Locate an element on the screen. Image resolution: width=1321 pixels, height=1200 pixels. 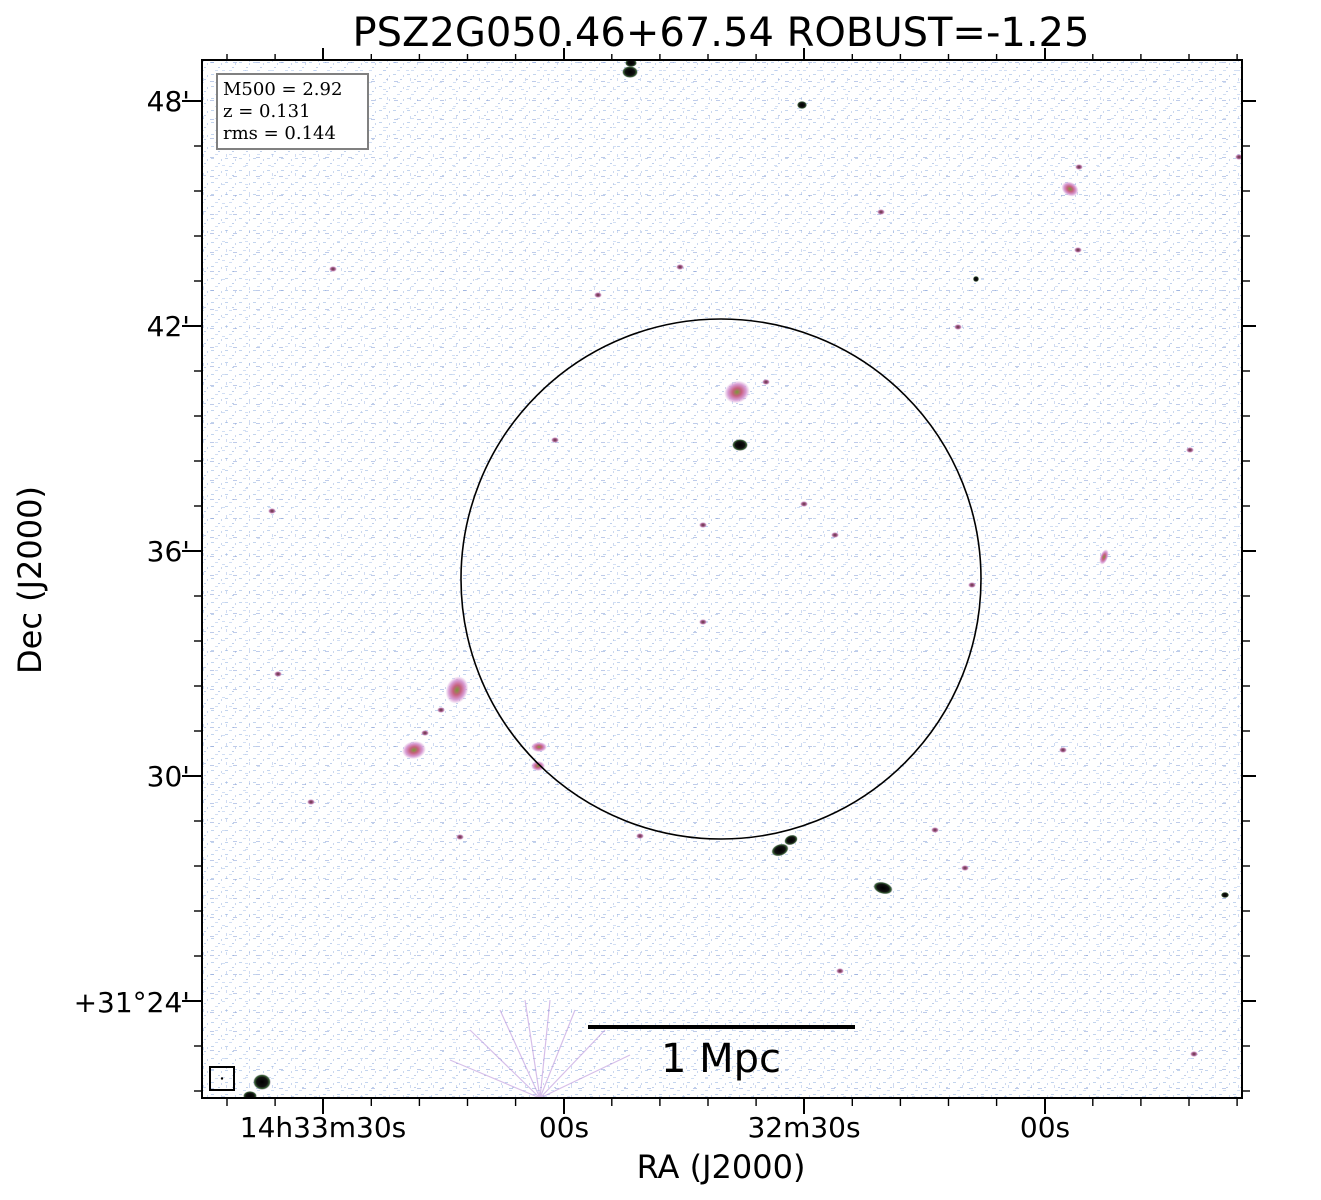
info-line-rms: rms = 0.144 is located at coordinates (279, 133).